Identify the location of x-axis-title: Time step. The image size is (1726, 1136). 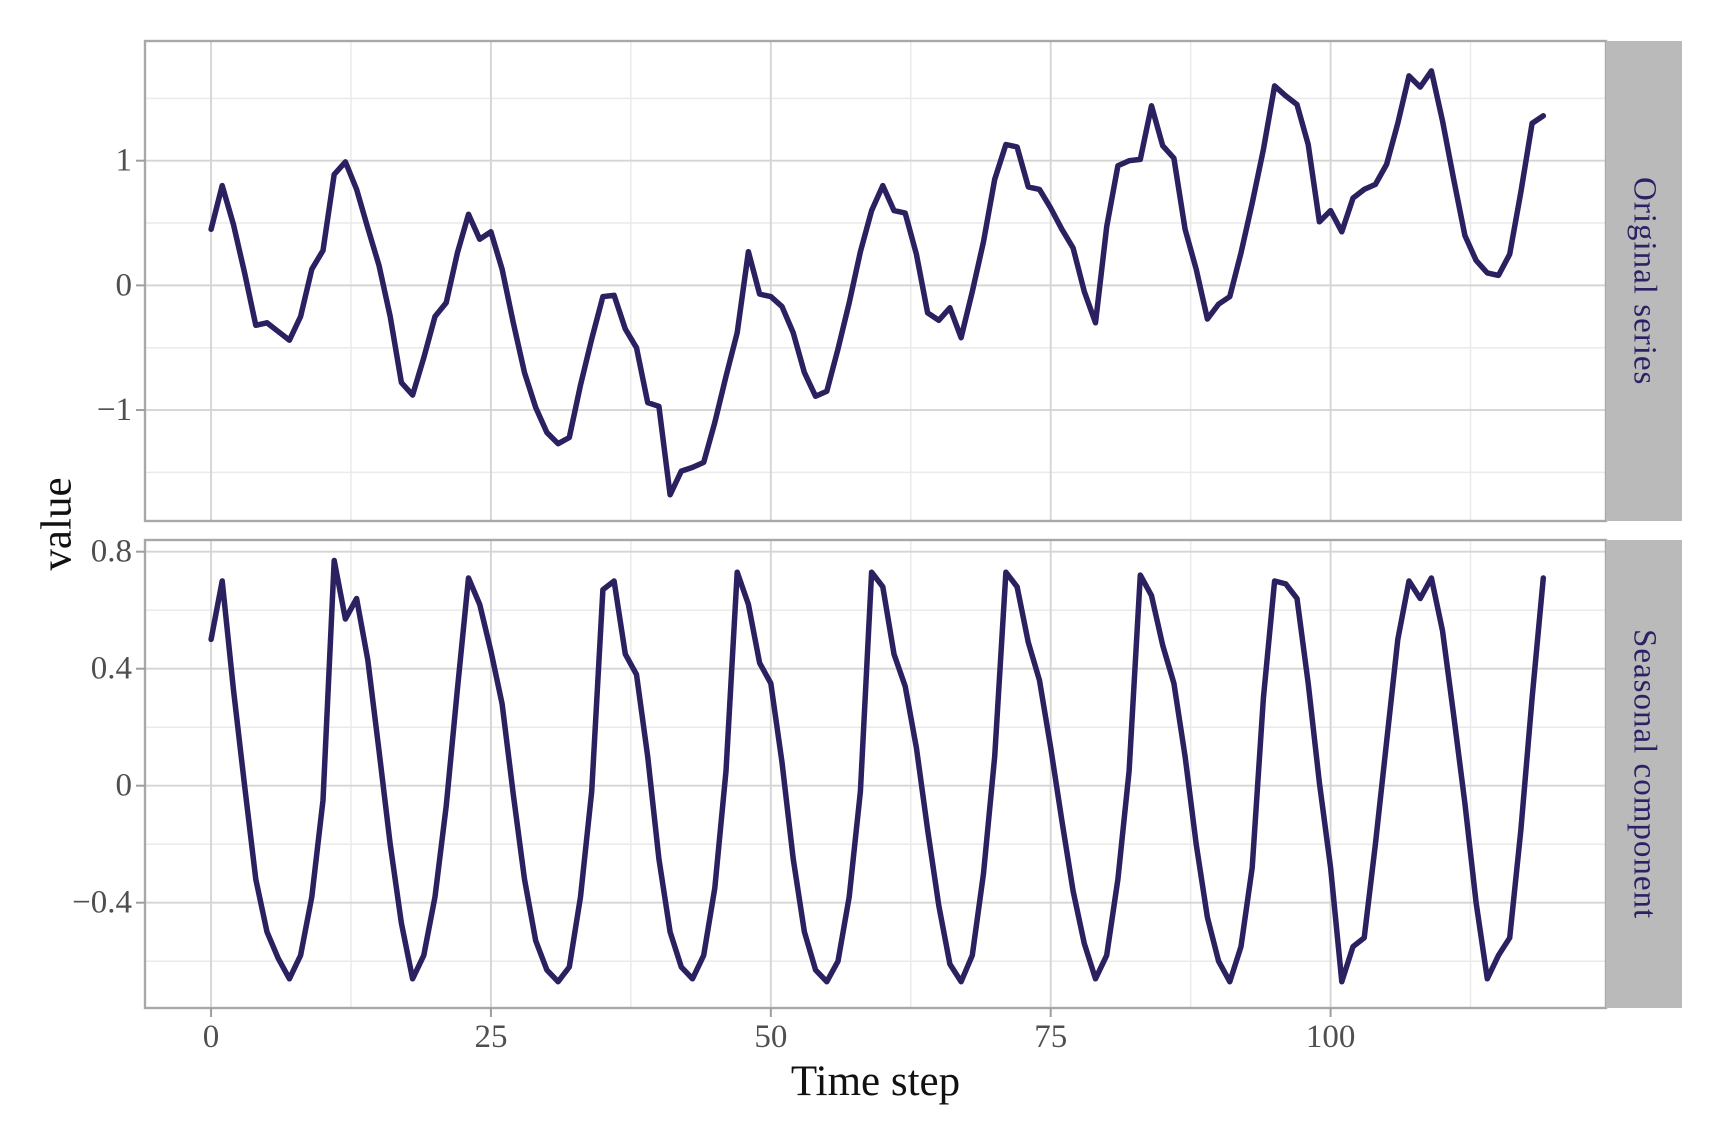
(875, 1081).